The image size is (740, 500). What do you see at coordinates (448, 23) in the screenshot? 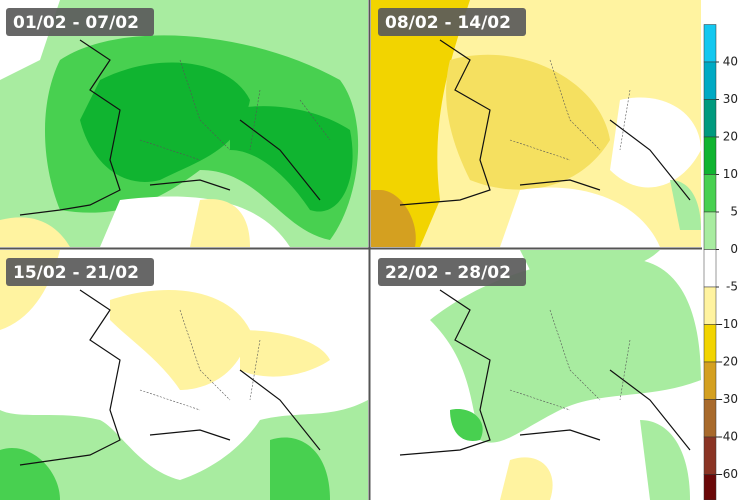
I see `panel-label: 08/02 - 14/02` at bounding box center [448, 23].